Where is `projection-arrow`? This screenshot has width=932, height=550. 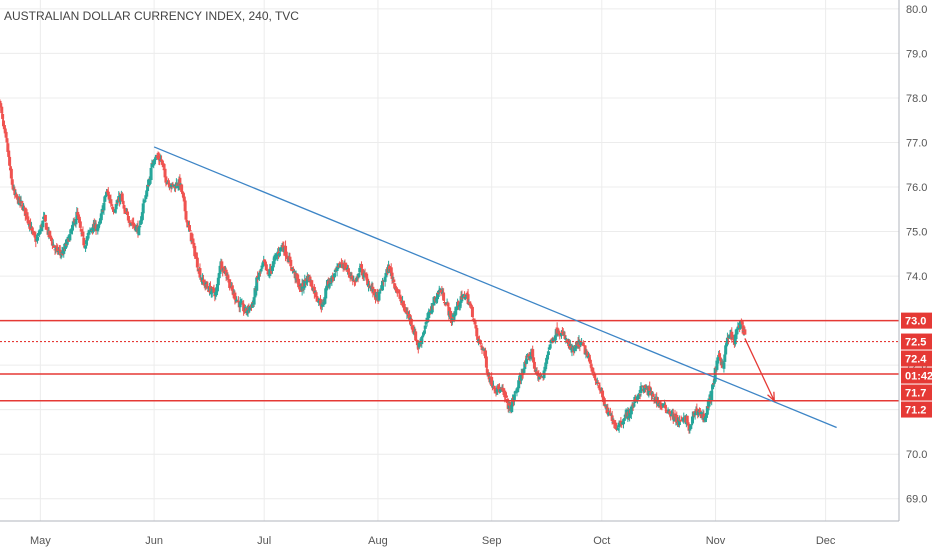
projection-arrow is located at coordinates (759, 370).